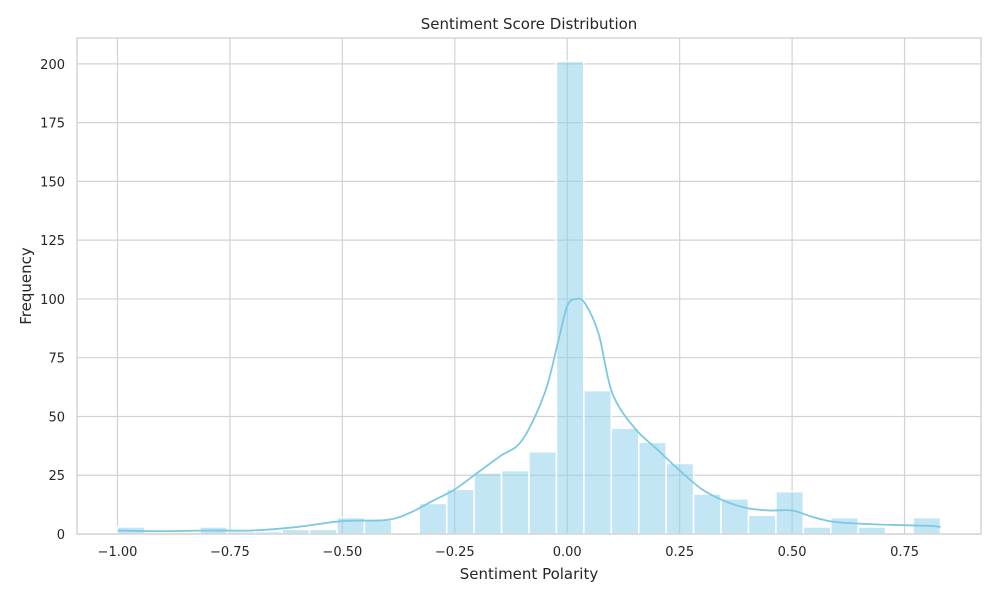 The height and width of the screenshot is (604, 1000). What do you see at coordinates (529, 574) in the screenshot?
I see `x-axis-label: Sentiment Polarity` at bounding box center [529, 574].